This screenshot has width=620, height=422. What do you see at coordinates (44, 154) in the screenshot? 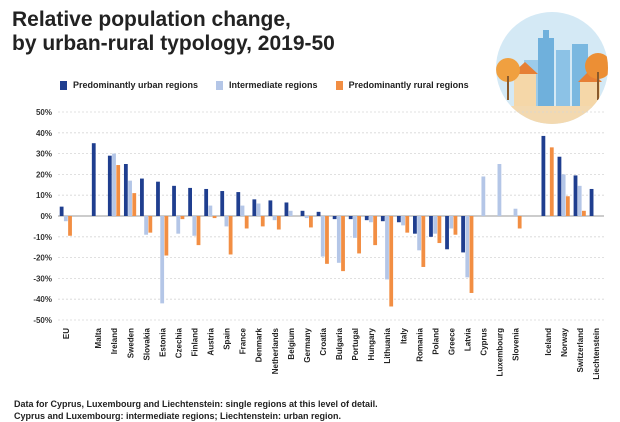
I see `y-tick-label: 30%` at bounding box center [44, 154].